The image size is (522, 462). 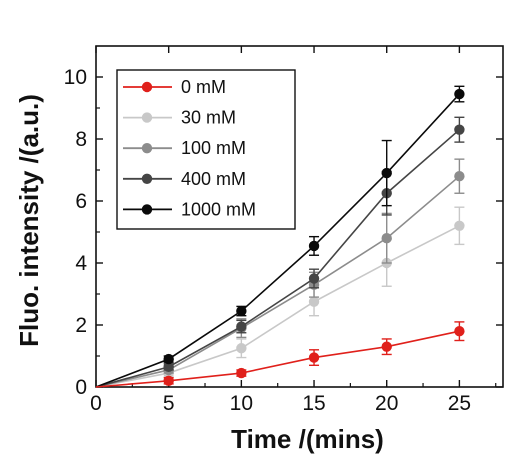 I want to click on legend-label: 100 mM, so click(x=213, y=148).